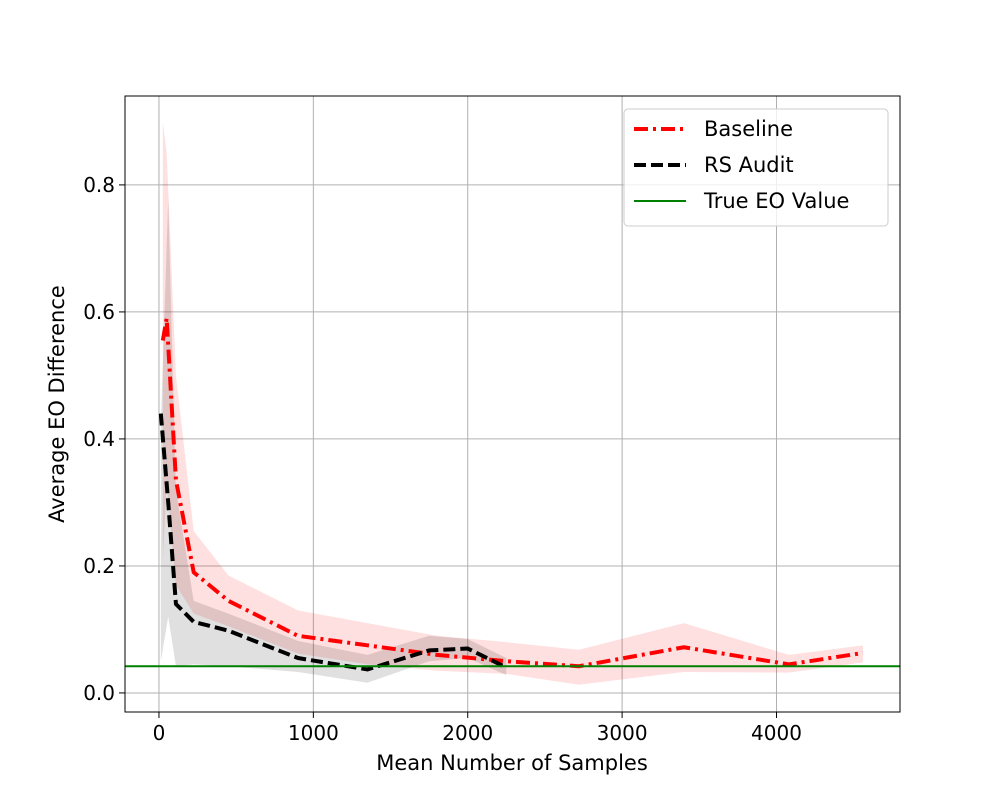 This screenshot has height=800, width=1000. I want to click on legend-box, so click(756, 167).